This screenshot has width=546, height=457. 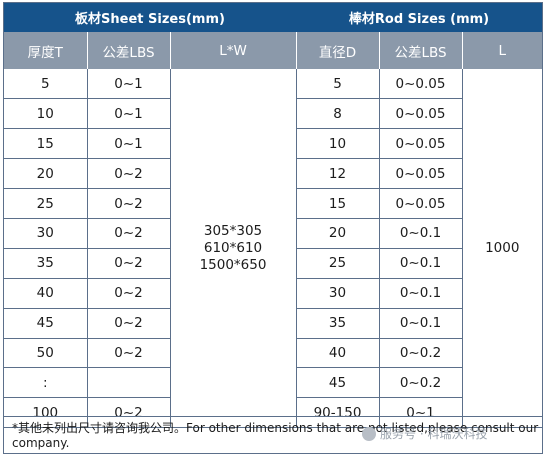 I want to click on rod-length-cell: 1000, so click(x=502, y=249).